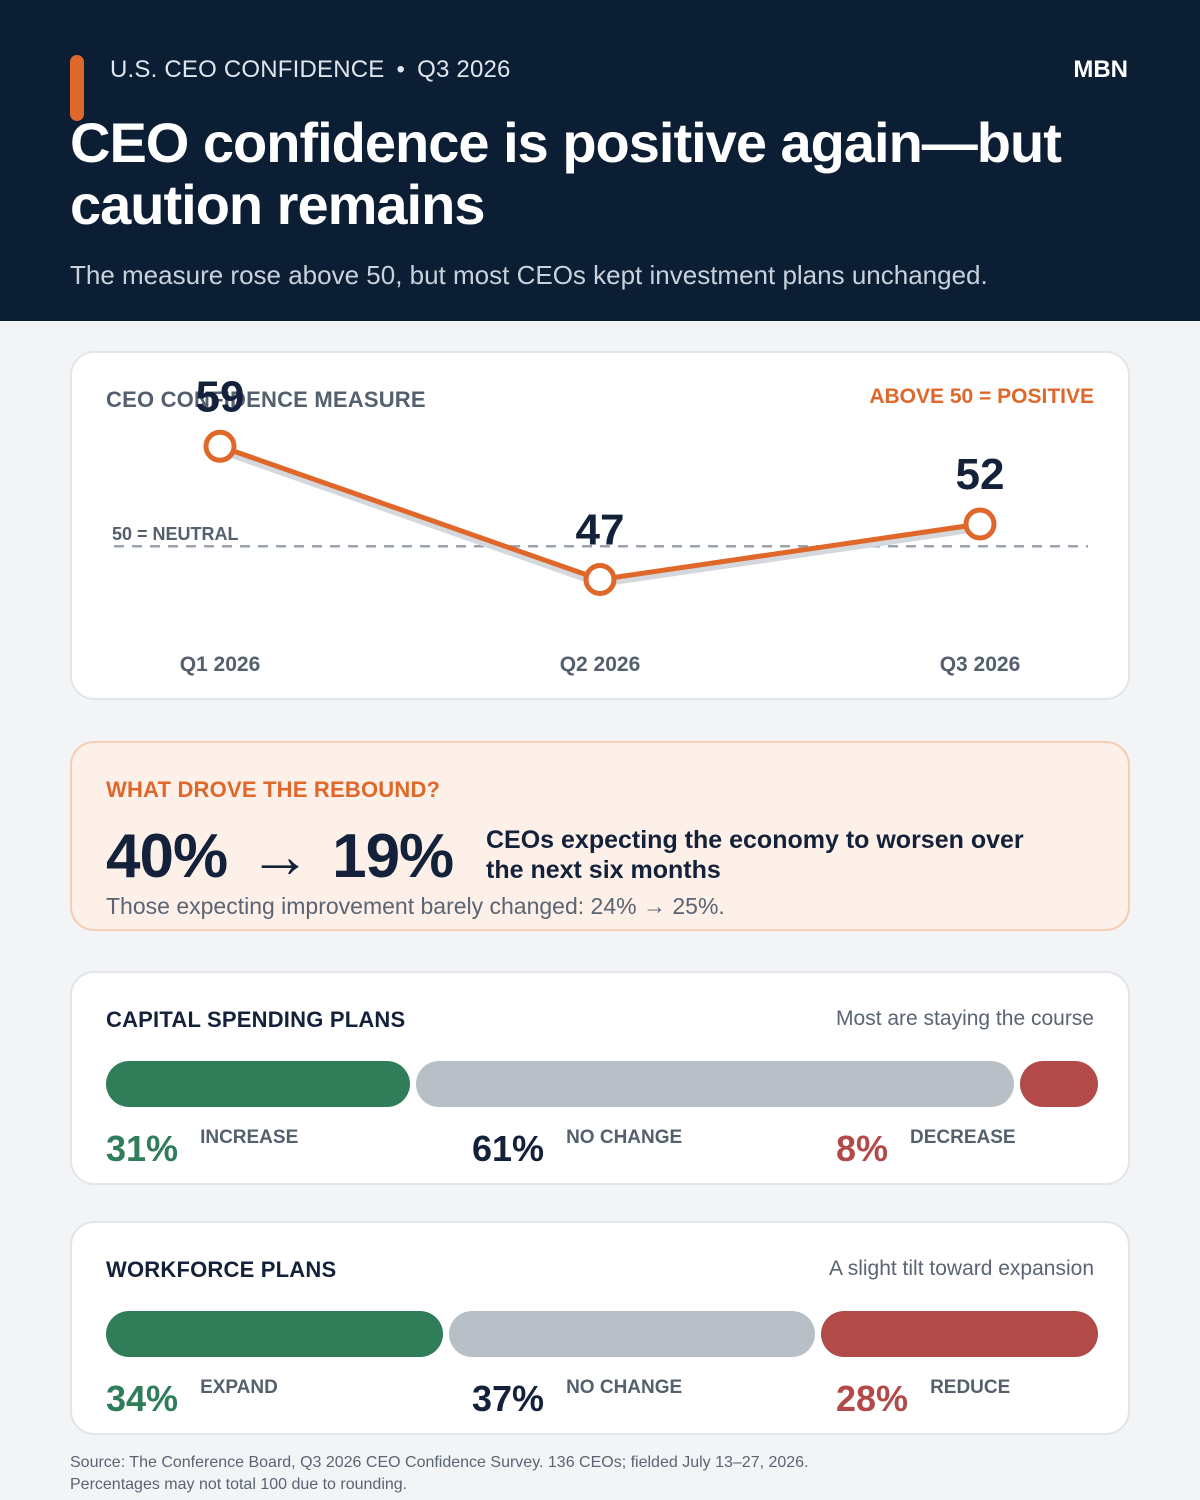 The width and height of the screenshot is (1200, 1500). What do you see at coordinates (464, 69) in the screenshot?
I see `kicker-period: Q3 2026` at bounding box center [464, 69].